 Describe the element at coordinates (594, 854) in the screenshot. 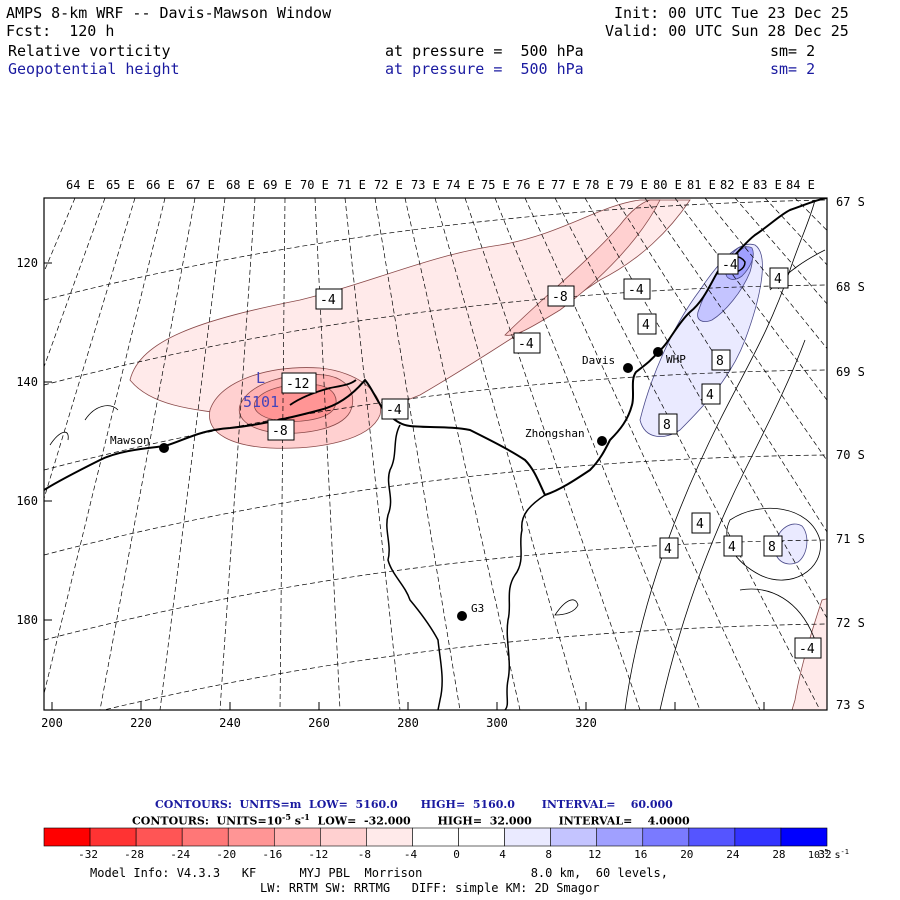

I see `colorbar-tick: 12` at that location.